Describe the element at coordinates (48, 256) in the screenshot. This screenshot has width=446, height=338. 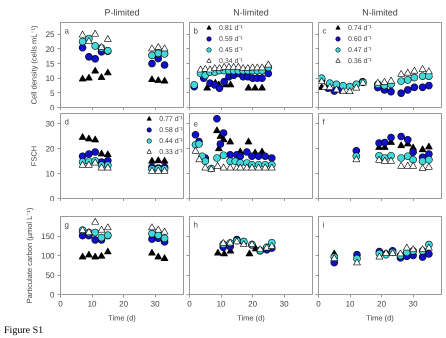
I see `y-tick-label: 100` at that location.